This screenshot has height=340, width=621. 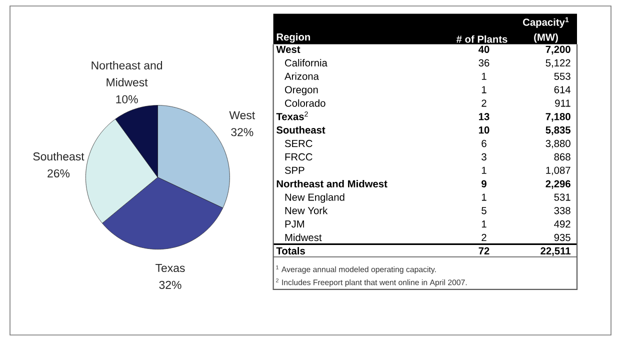 I want to click on text: 36, so click(x=484, y=62).